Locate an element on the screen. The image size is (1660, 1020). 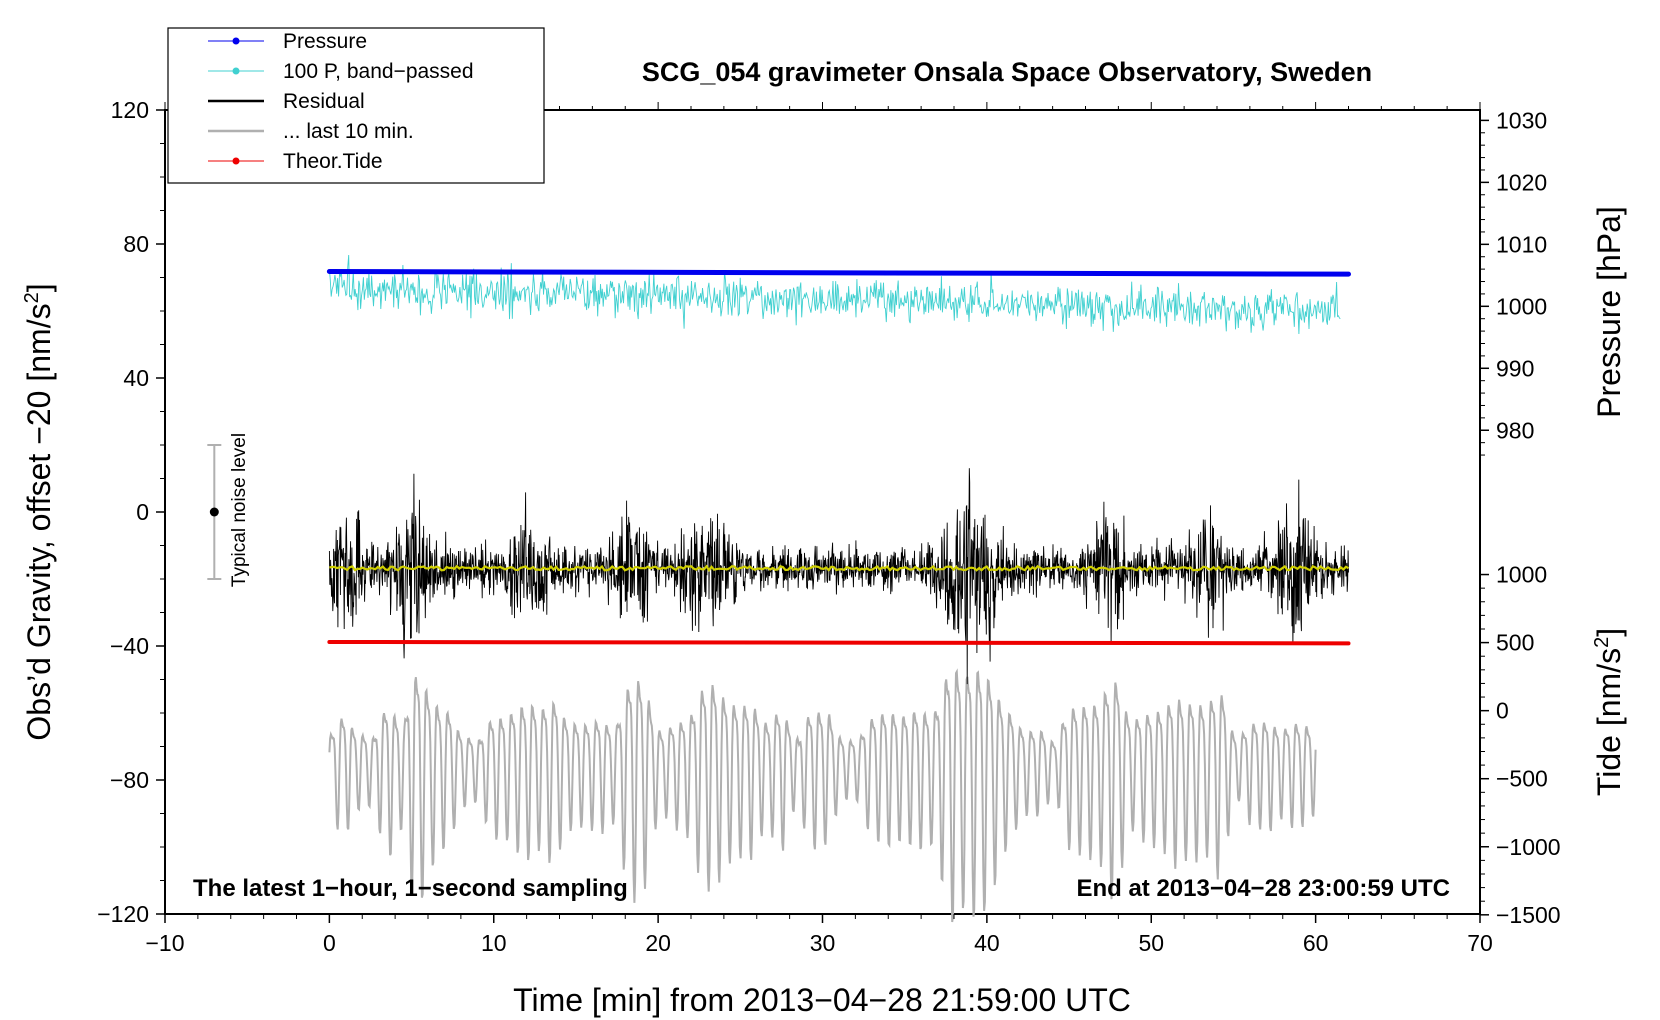
x-tick-label: 30 is located at coordinates (823, 943).